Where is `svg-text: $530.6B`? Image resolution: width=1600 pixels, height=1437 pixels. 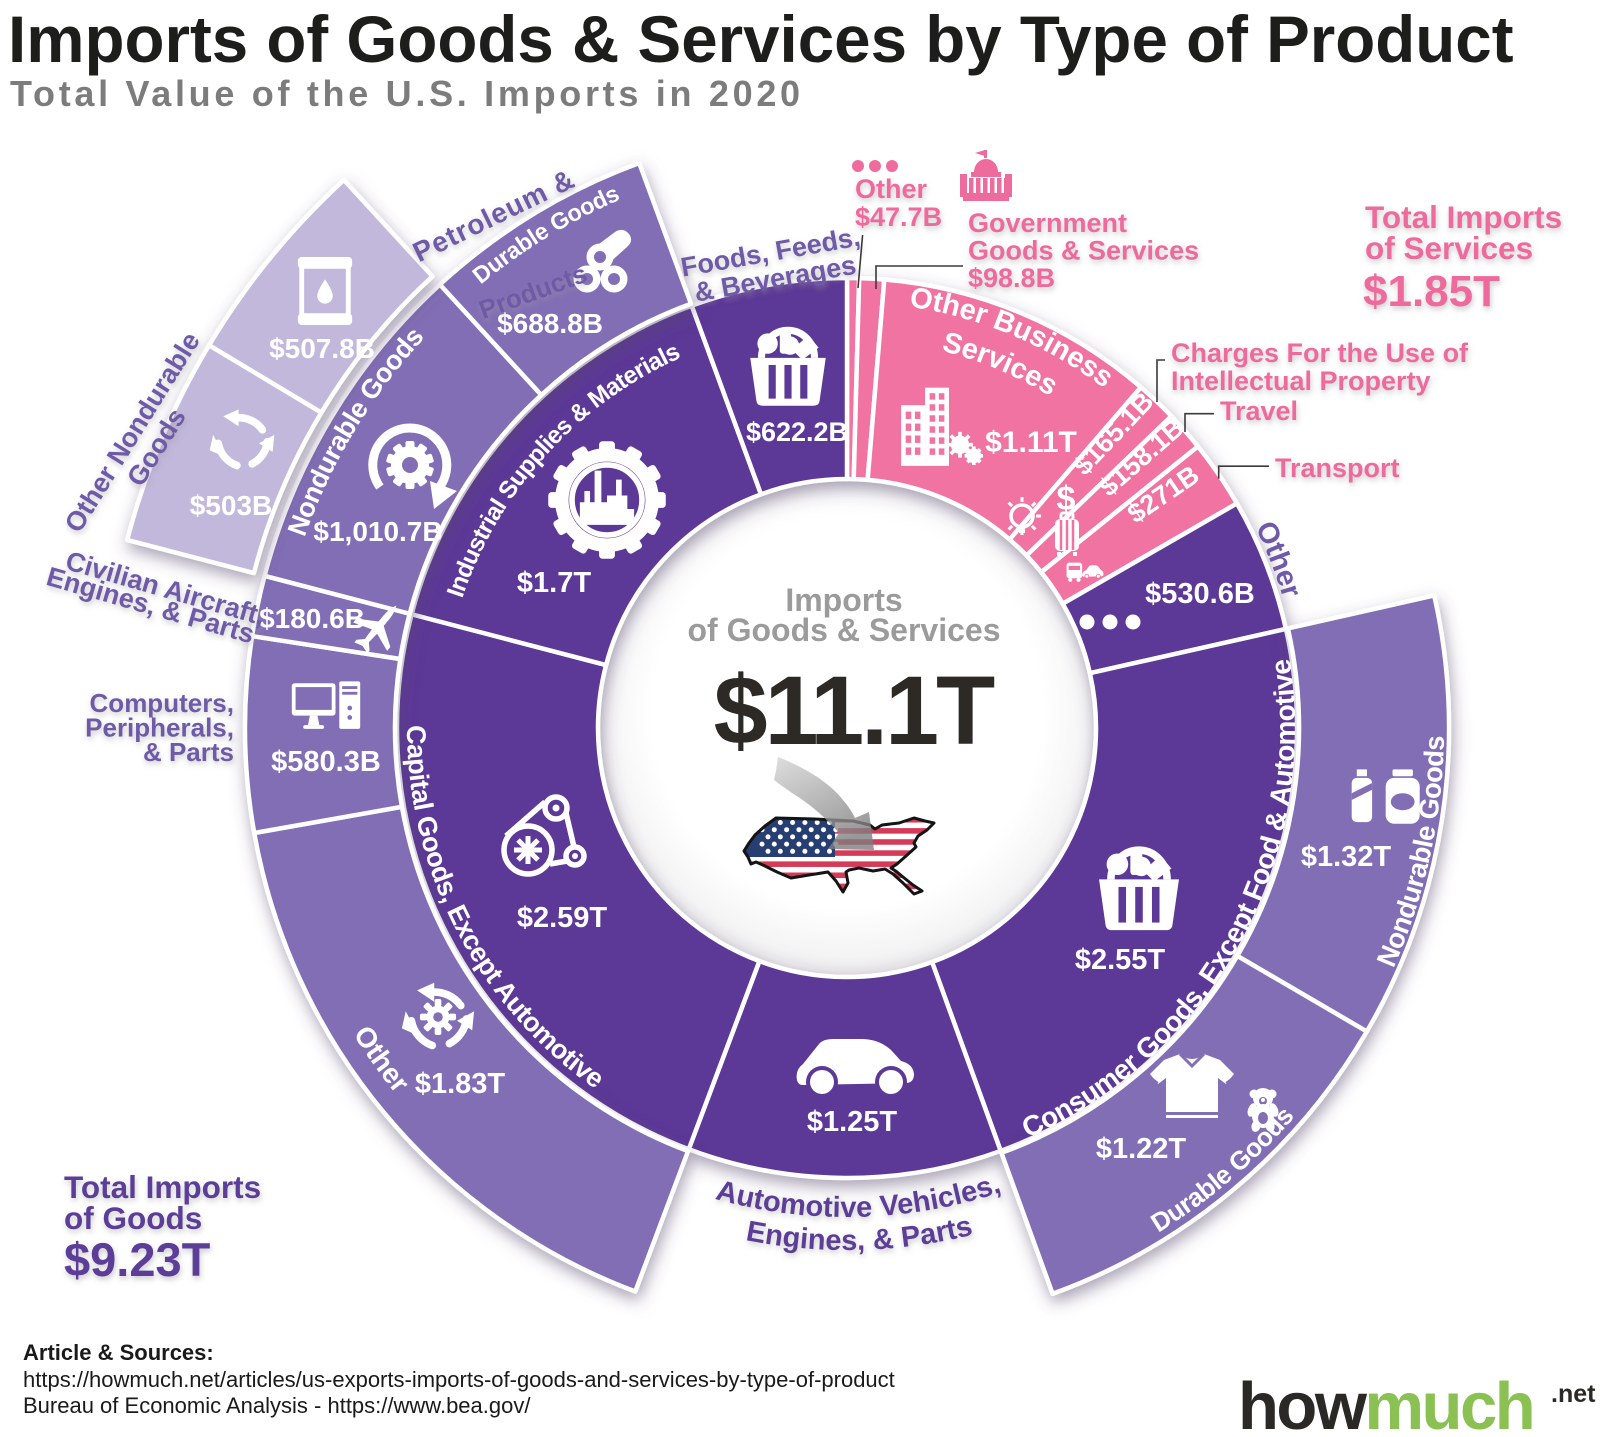
svg-text: $530.6B is located at coordinates (1200, 594).